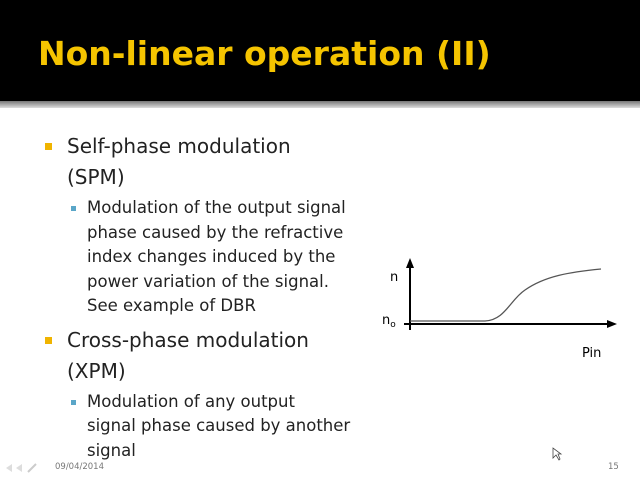 The image size is (640, 480). What do you see at coordinates (557, 454) in the screenshot?
I see `cursor` at bounding box center [557, 454].